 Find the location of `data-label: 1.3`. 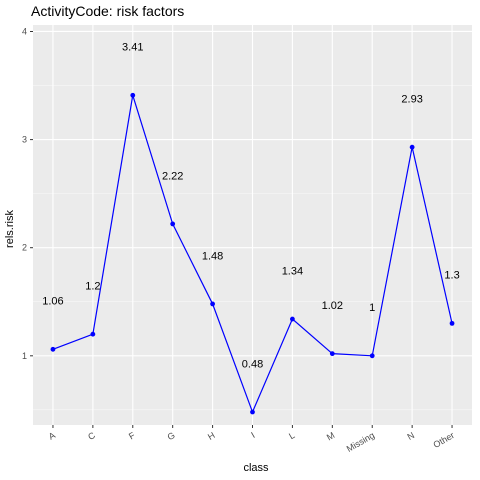

data-label: 1.3 is located at coordinates (451, 276).